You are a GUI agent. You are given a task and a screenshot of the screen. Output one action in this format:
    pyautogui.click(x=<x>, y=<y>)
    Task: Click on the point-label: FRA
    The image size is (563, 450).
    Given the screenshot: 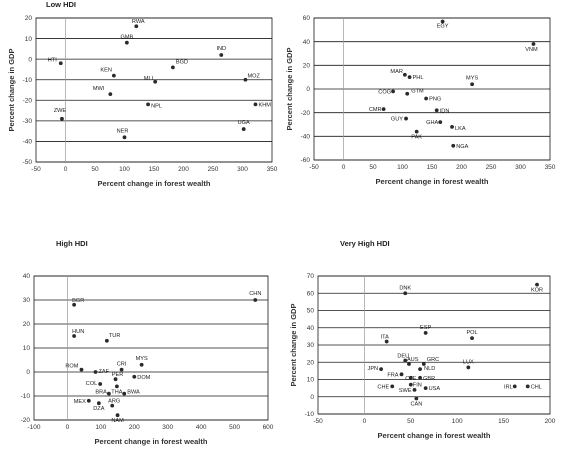 What is the action you would take?
    pyautogui.click(x=392, y=375)
    